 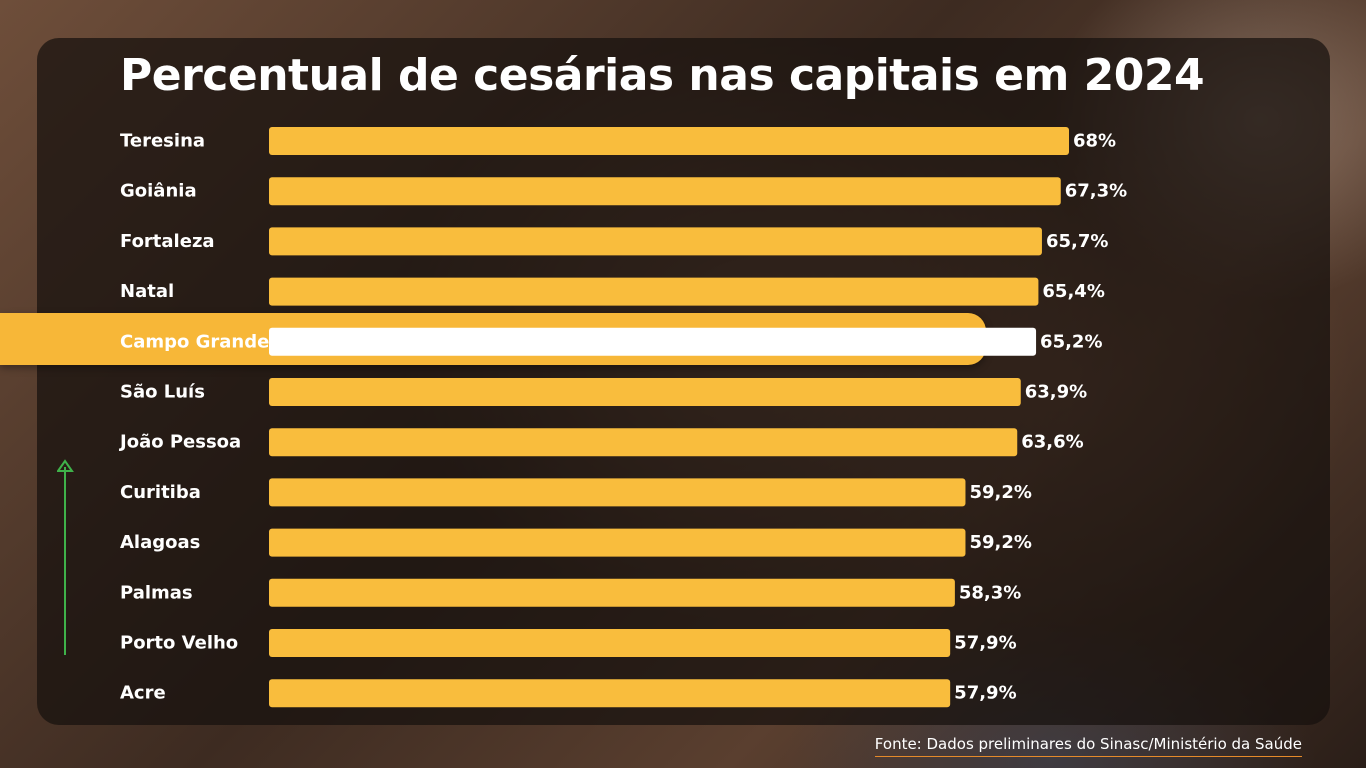 What do you see at coordinates (1056, 392) in the screenshot?
I see `value-label-sao-luis: 63,9%` at bounding box center [1056, 392].